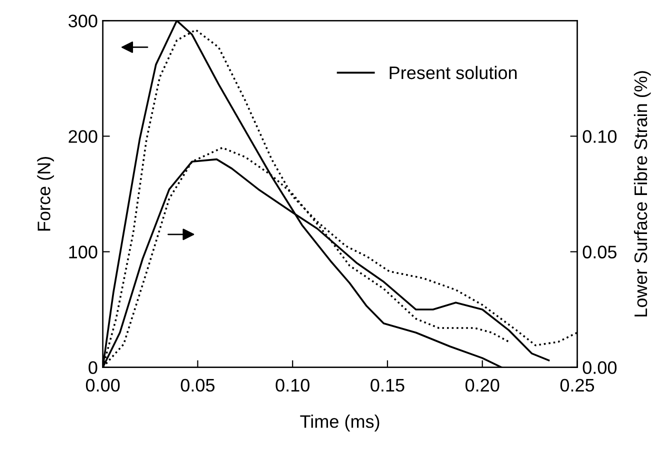  What do you see at coordinates (599, 136) in the screenshot?
I see `y2-tick-label: 0.10` at bounding box center [599, 136].